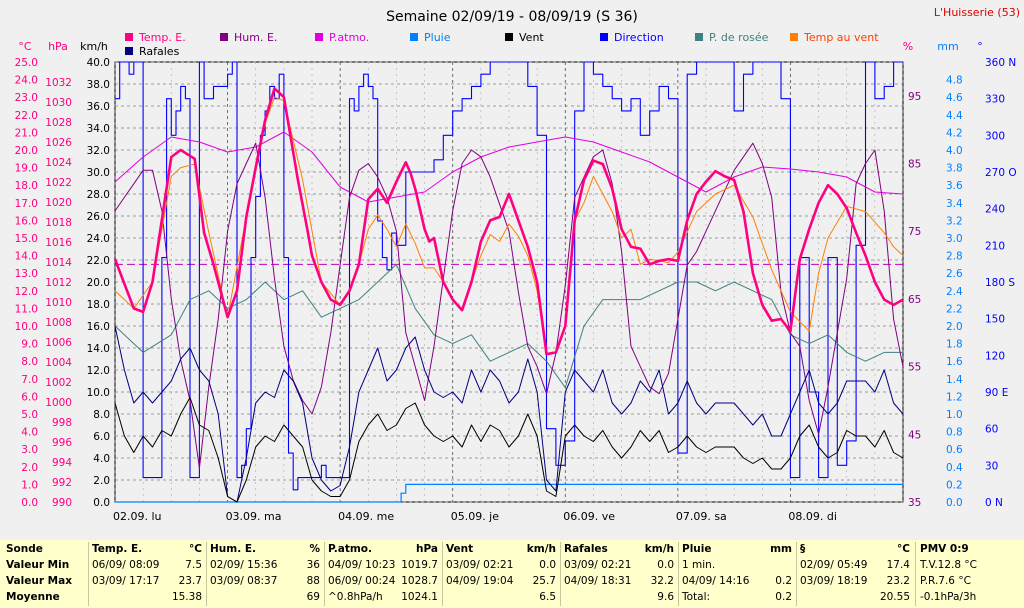  Describe the element at coordinates (604, 37) in the screenshot. I see `legend-swatch-dir` at that location.